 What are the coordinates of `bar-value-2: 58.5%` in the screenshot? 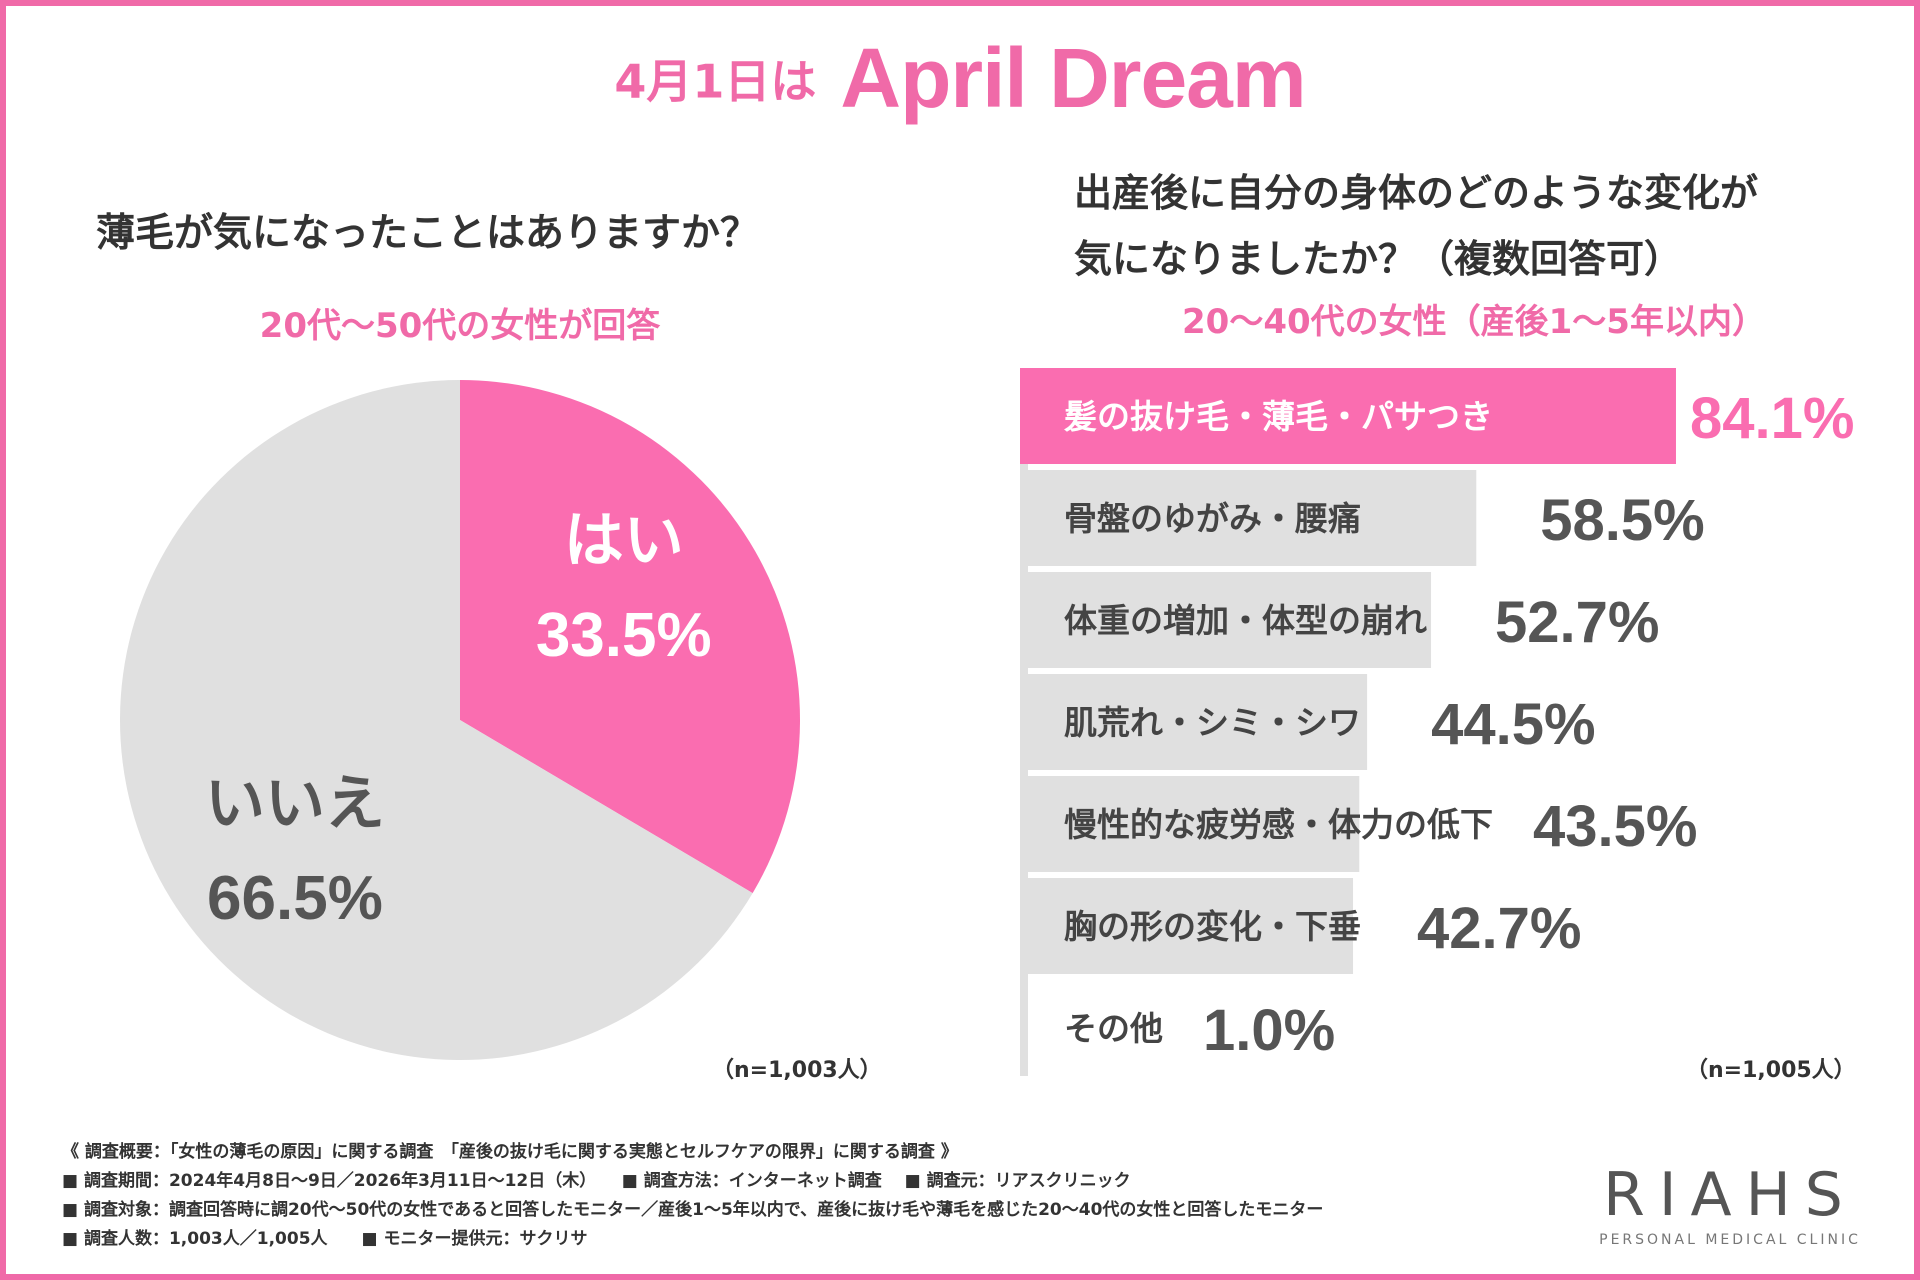 It's located at (1622, 520).